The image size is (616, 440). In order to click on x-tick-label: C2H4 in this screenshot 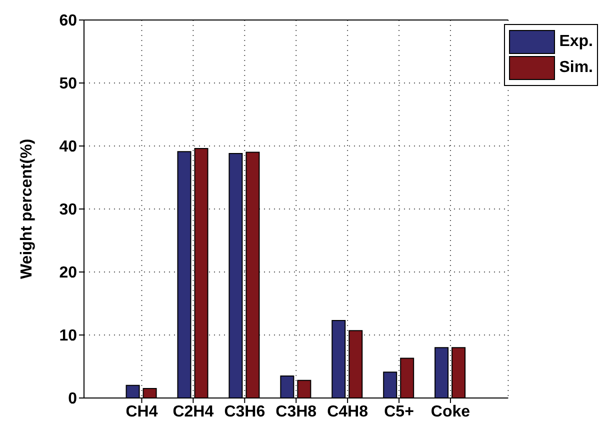, I will do `click(193, 411)`.